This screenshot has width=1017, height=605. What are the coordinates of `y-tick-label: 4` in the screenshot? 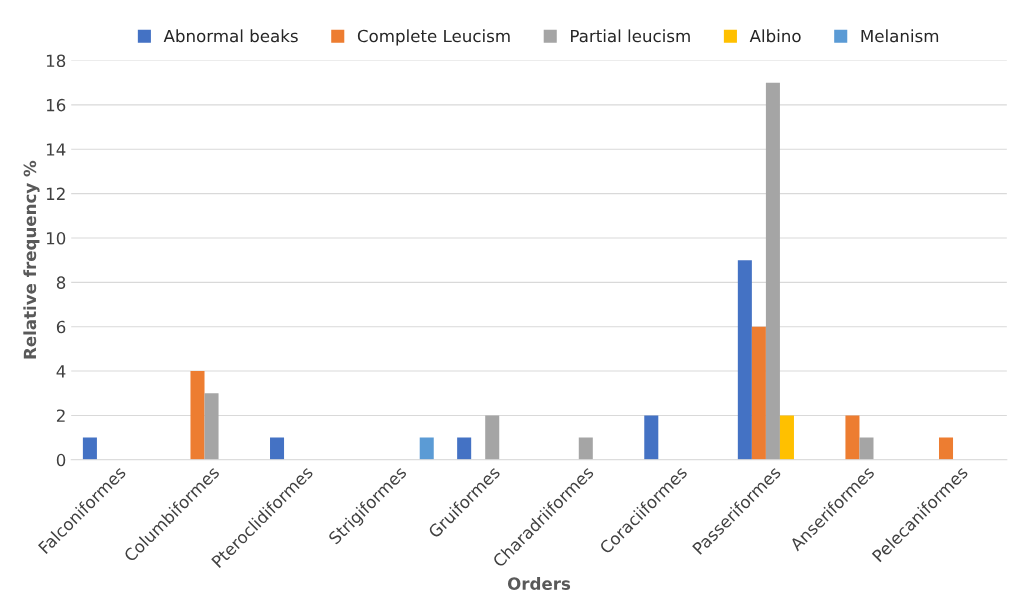 It's located at (61, 371).